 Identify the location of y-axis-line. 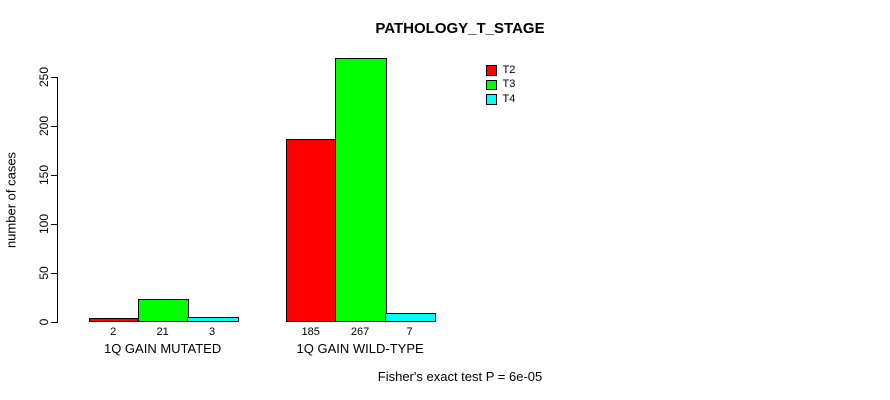
(57, 200).